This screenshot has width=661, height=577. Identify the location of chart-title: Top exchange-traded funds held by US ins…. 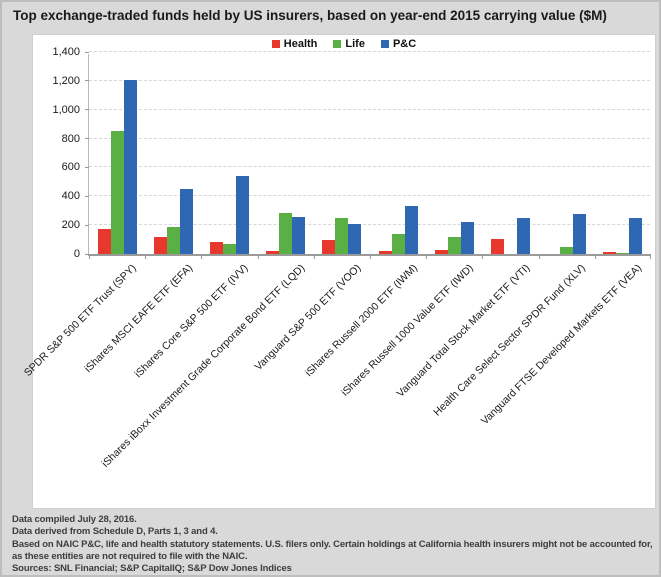
(310, 15).